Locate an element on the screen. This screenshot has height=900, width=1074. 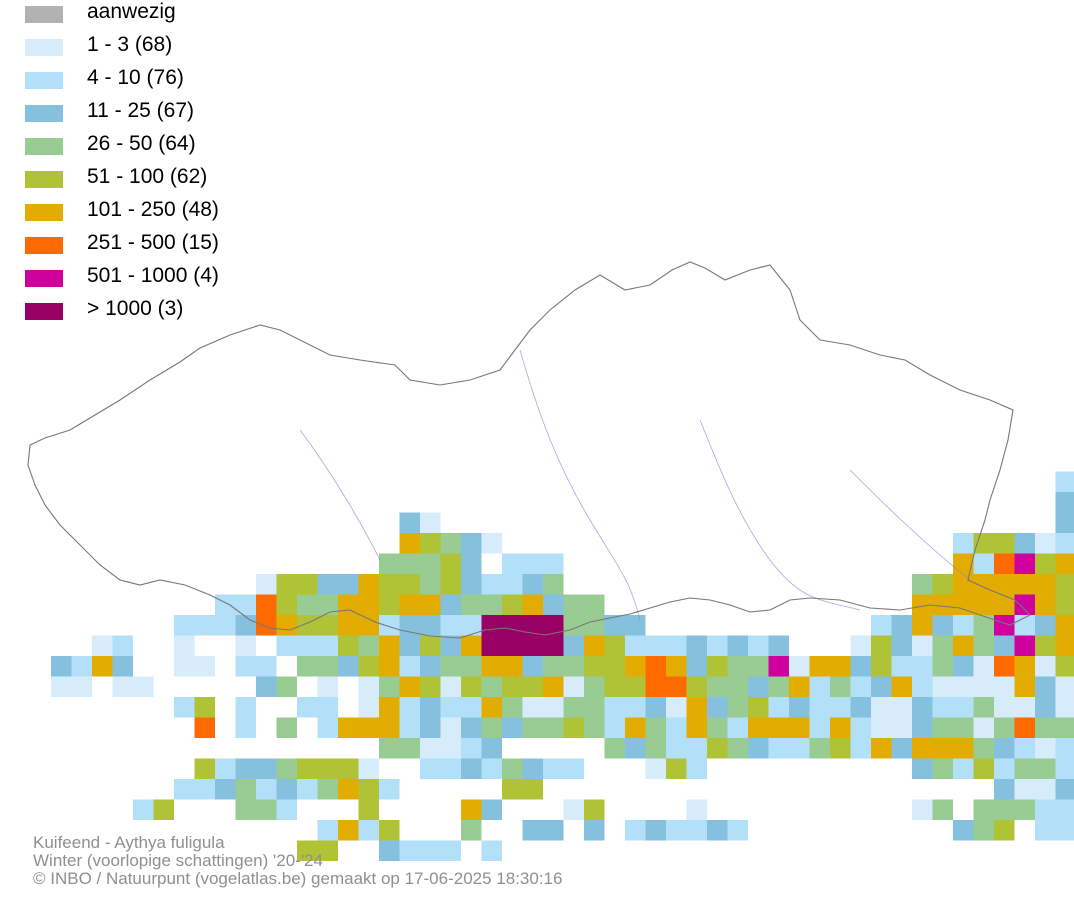
legend-item: 251 - 500 (15) is located at coordinates (175, 247).